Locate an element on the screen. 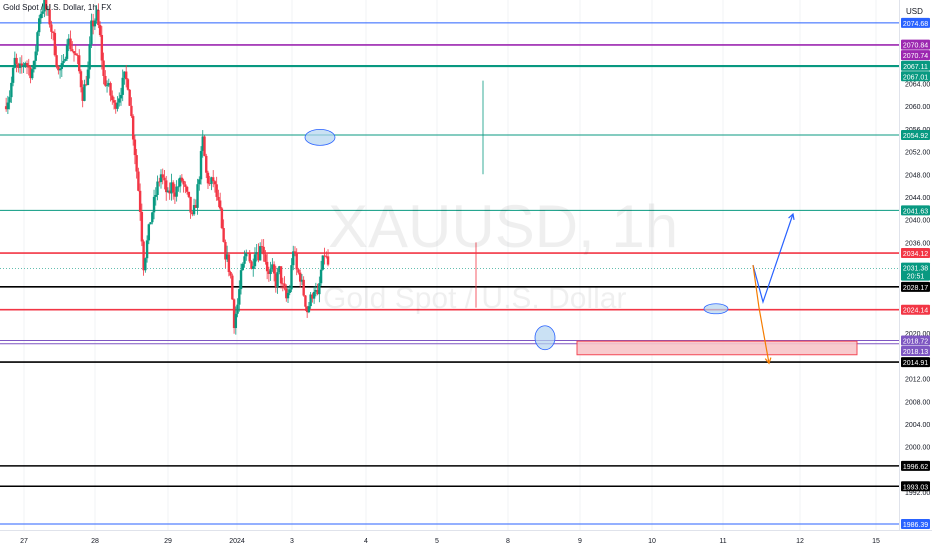 Image resolution: width=932 pixels, height=555 pixels. y-tick-label: 2008.00 is located at coordinates (917, 402).